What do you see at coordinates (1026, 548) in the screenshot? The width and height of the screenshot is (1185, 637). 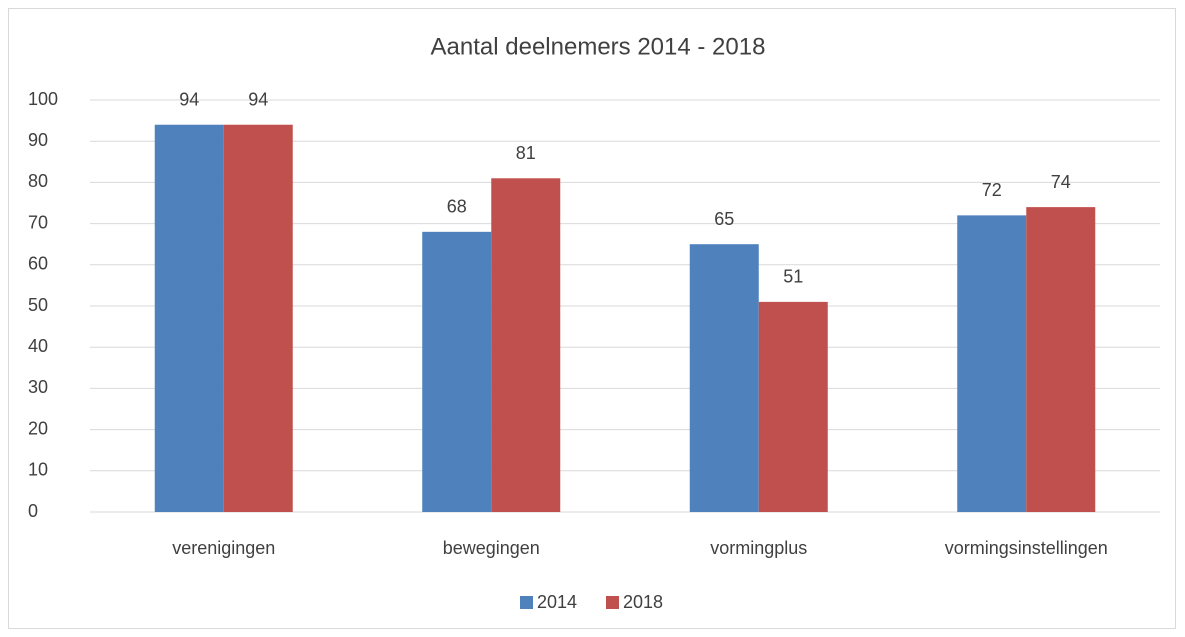 I see `x-tick-label: vormingsinstellingen` at bounding box center [1026, 548].